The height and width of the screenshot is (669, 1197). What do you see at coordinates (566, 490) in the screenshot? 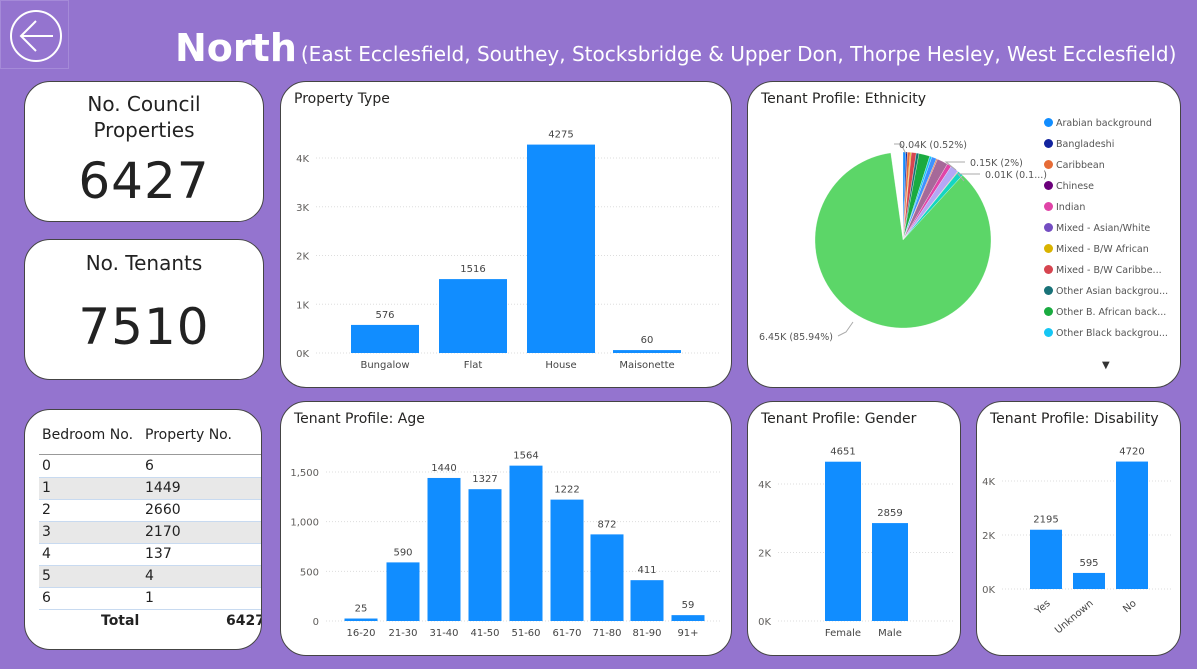
I see `data-label: 1222` at bounding box center [566, 490].